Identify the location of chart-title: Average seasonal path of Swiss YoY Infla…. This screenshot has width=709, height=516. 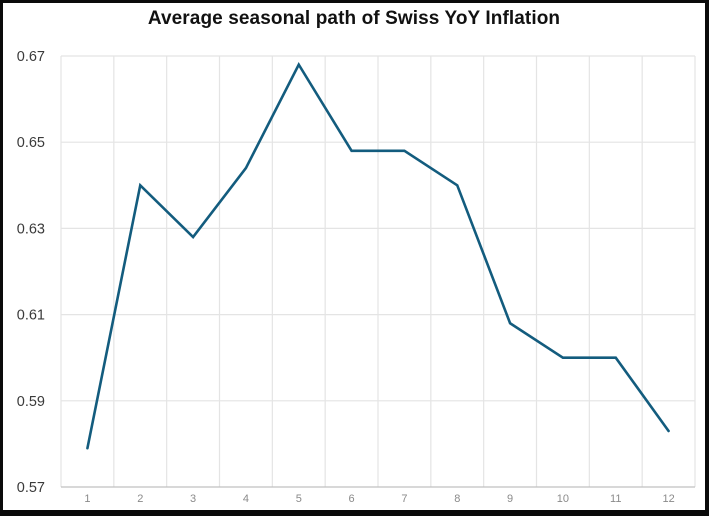
(354, 18).